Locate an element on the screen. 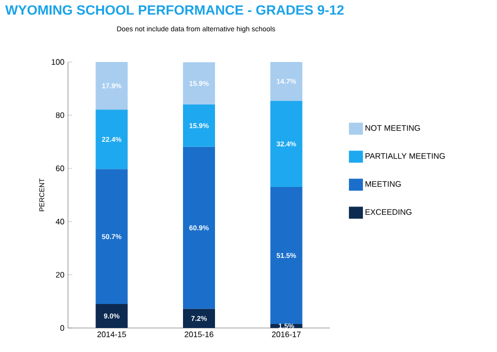 This screenshot has width=497, height=352. y-tick-label: 60 is located at coordinates (60, 169).